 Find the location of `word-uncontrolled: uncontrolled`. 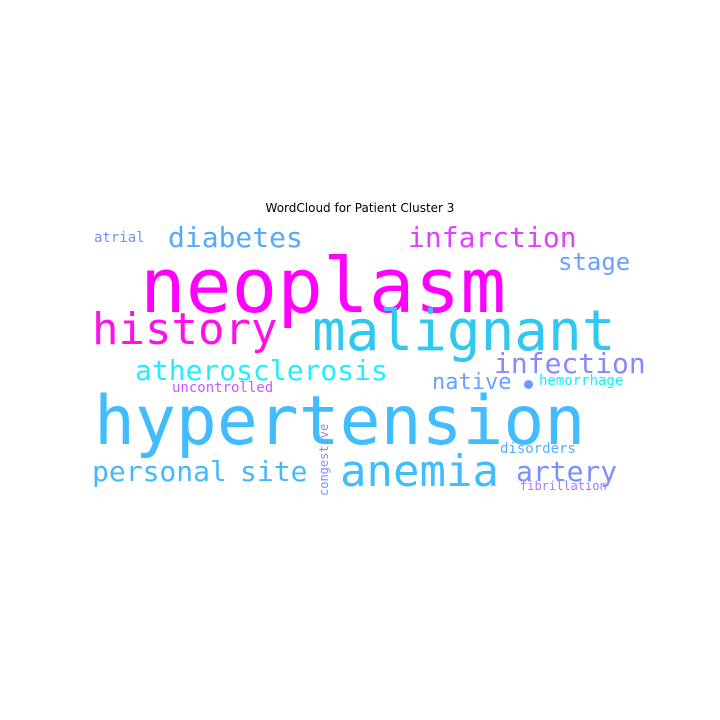

word-uncontrolled: uncontrolled is located at coordinates (223, 388).